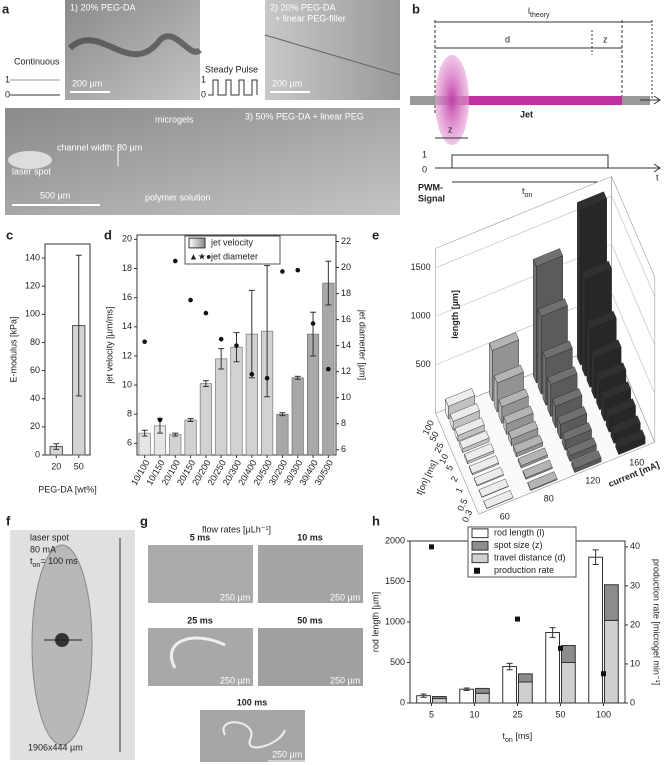 This screenshot has height=765, width=669. I want to click on legend-label: rod length (l), so click(519, 533).